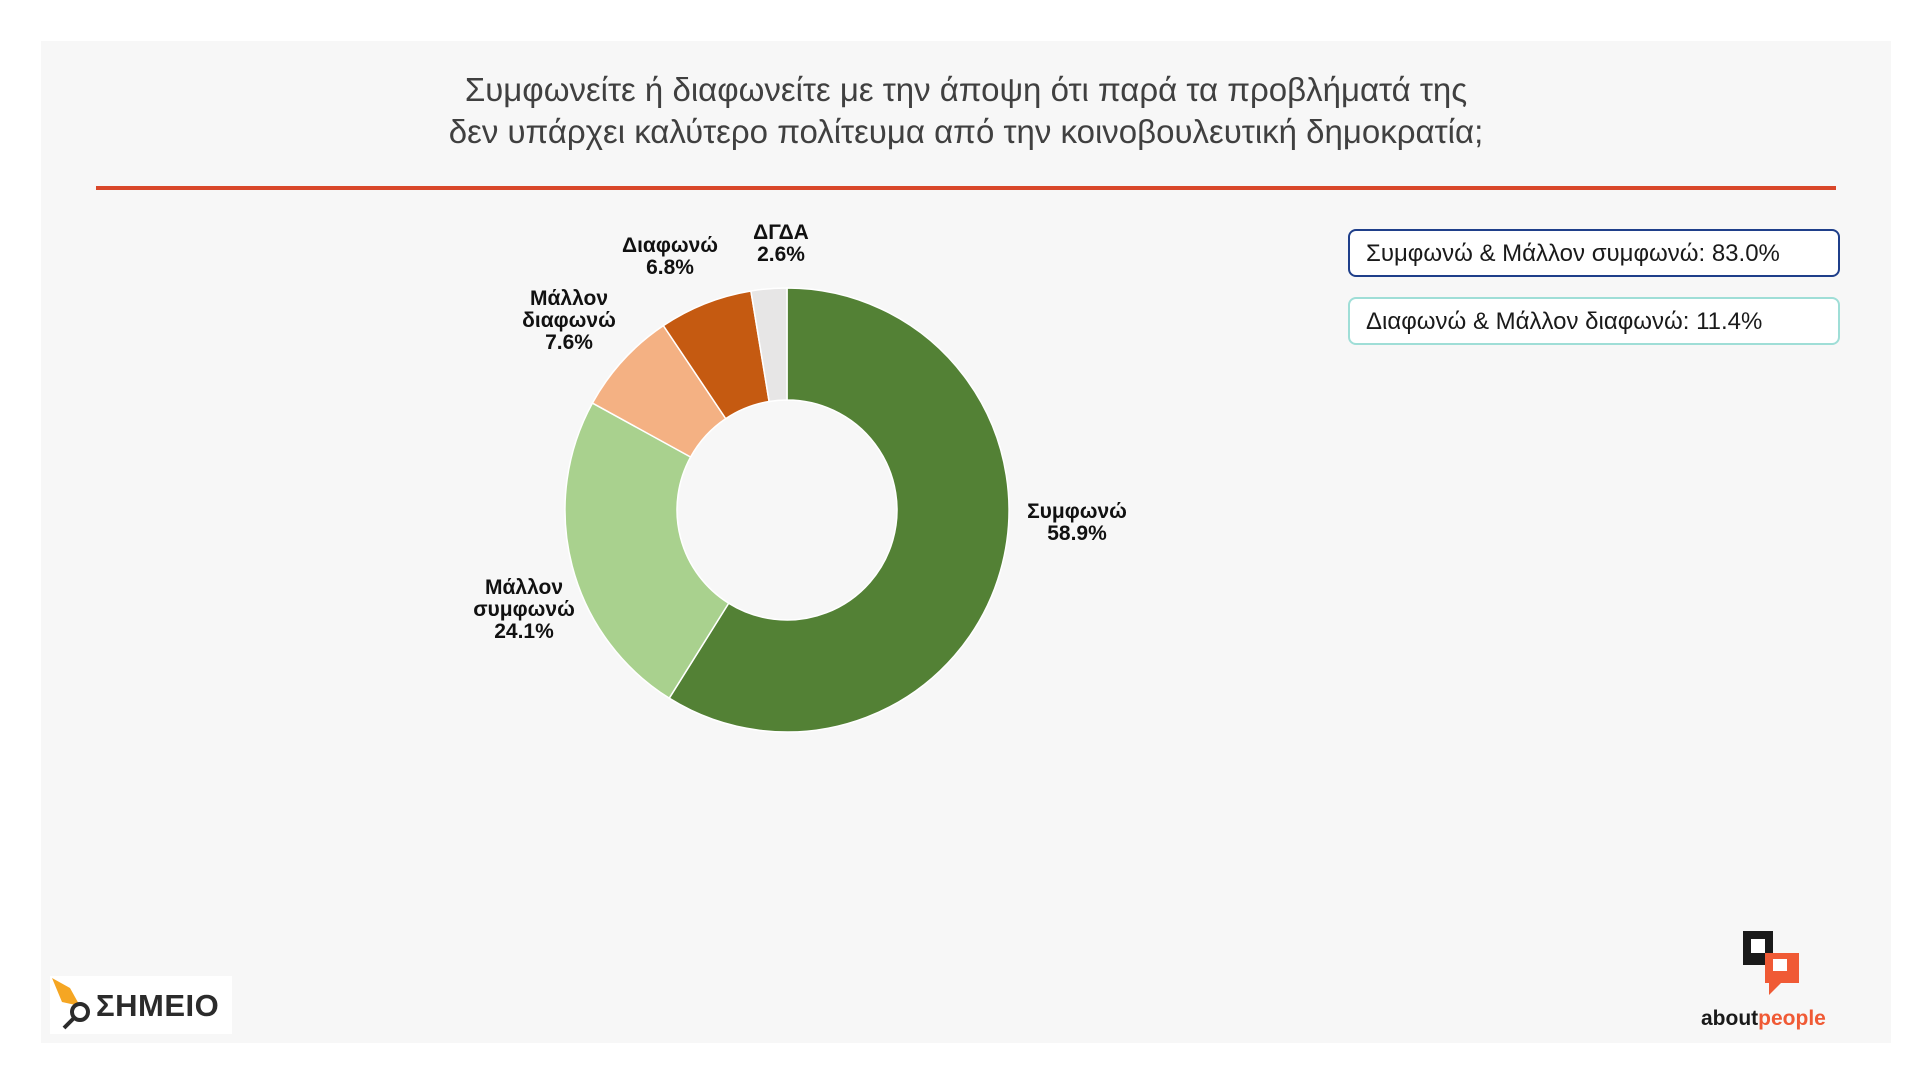 This screenshot has width=1920, height=1080. What do you see at coordinates (1594, 321) in the screenshot?
I see `summary-disagree-box: Διαφωνώ & Μάλλον διαφωνώ: 11.4%` at bounding box center [1594, 321].